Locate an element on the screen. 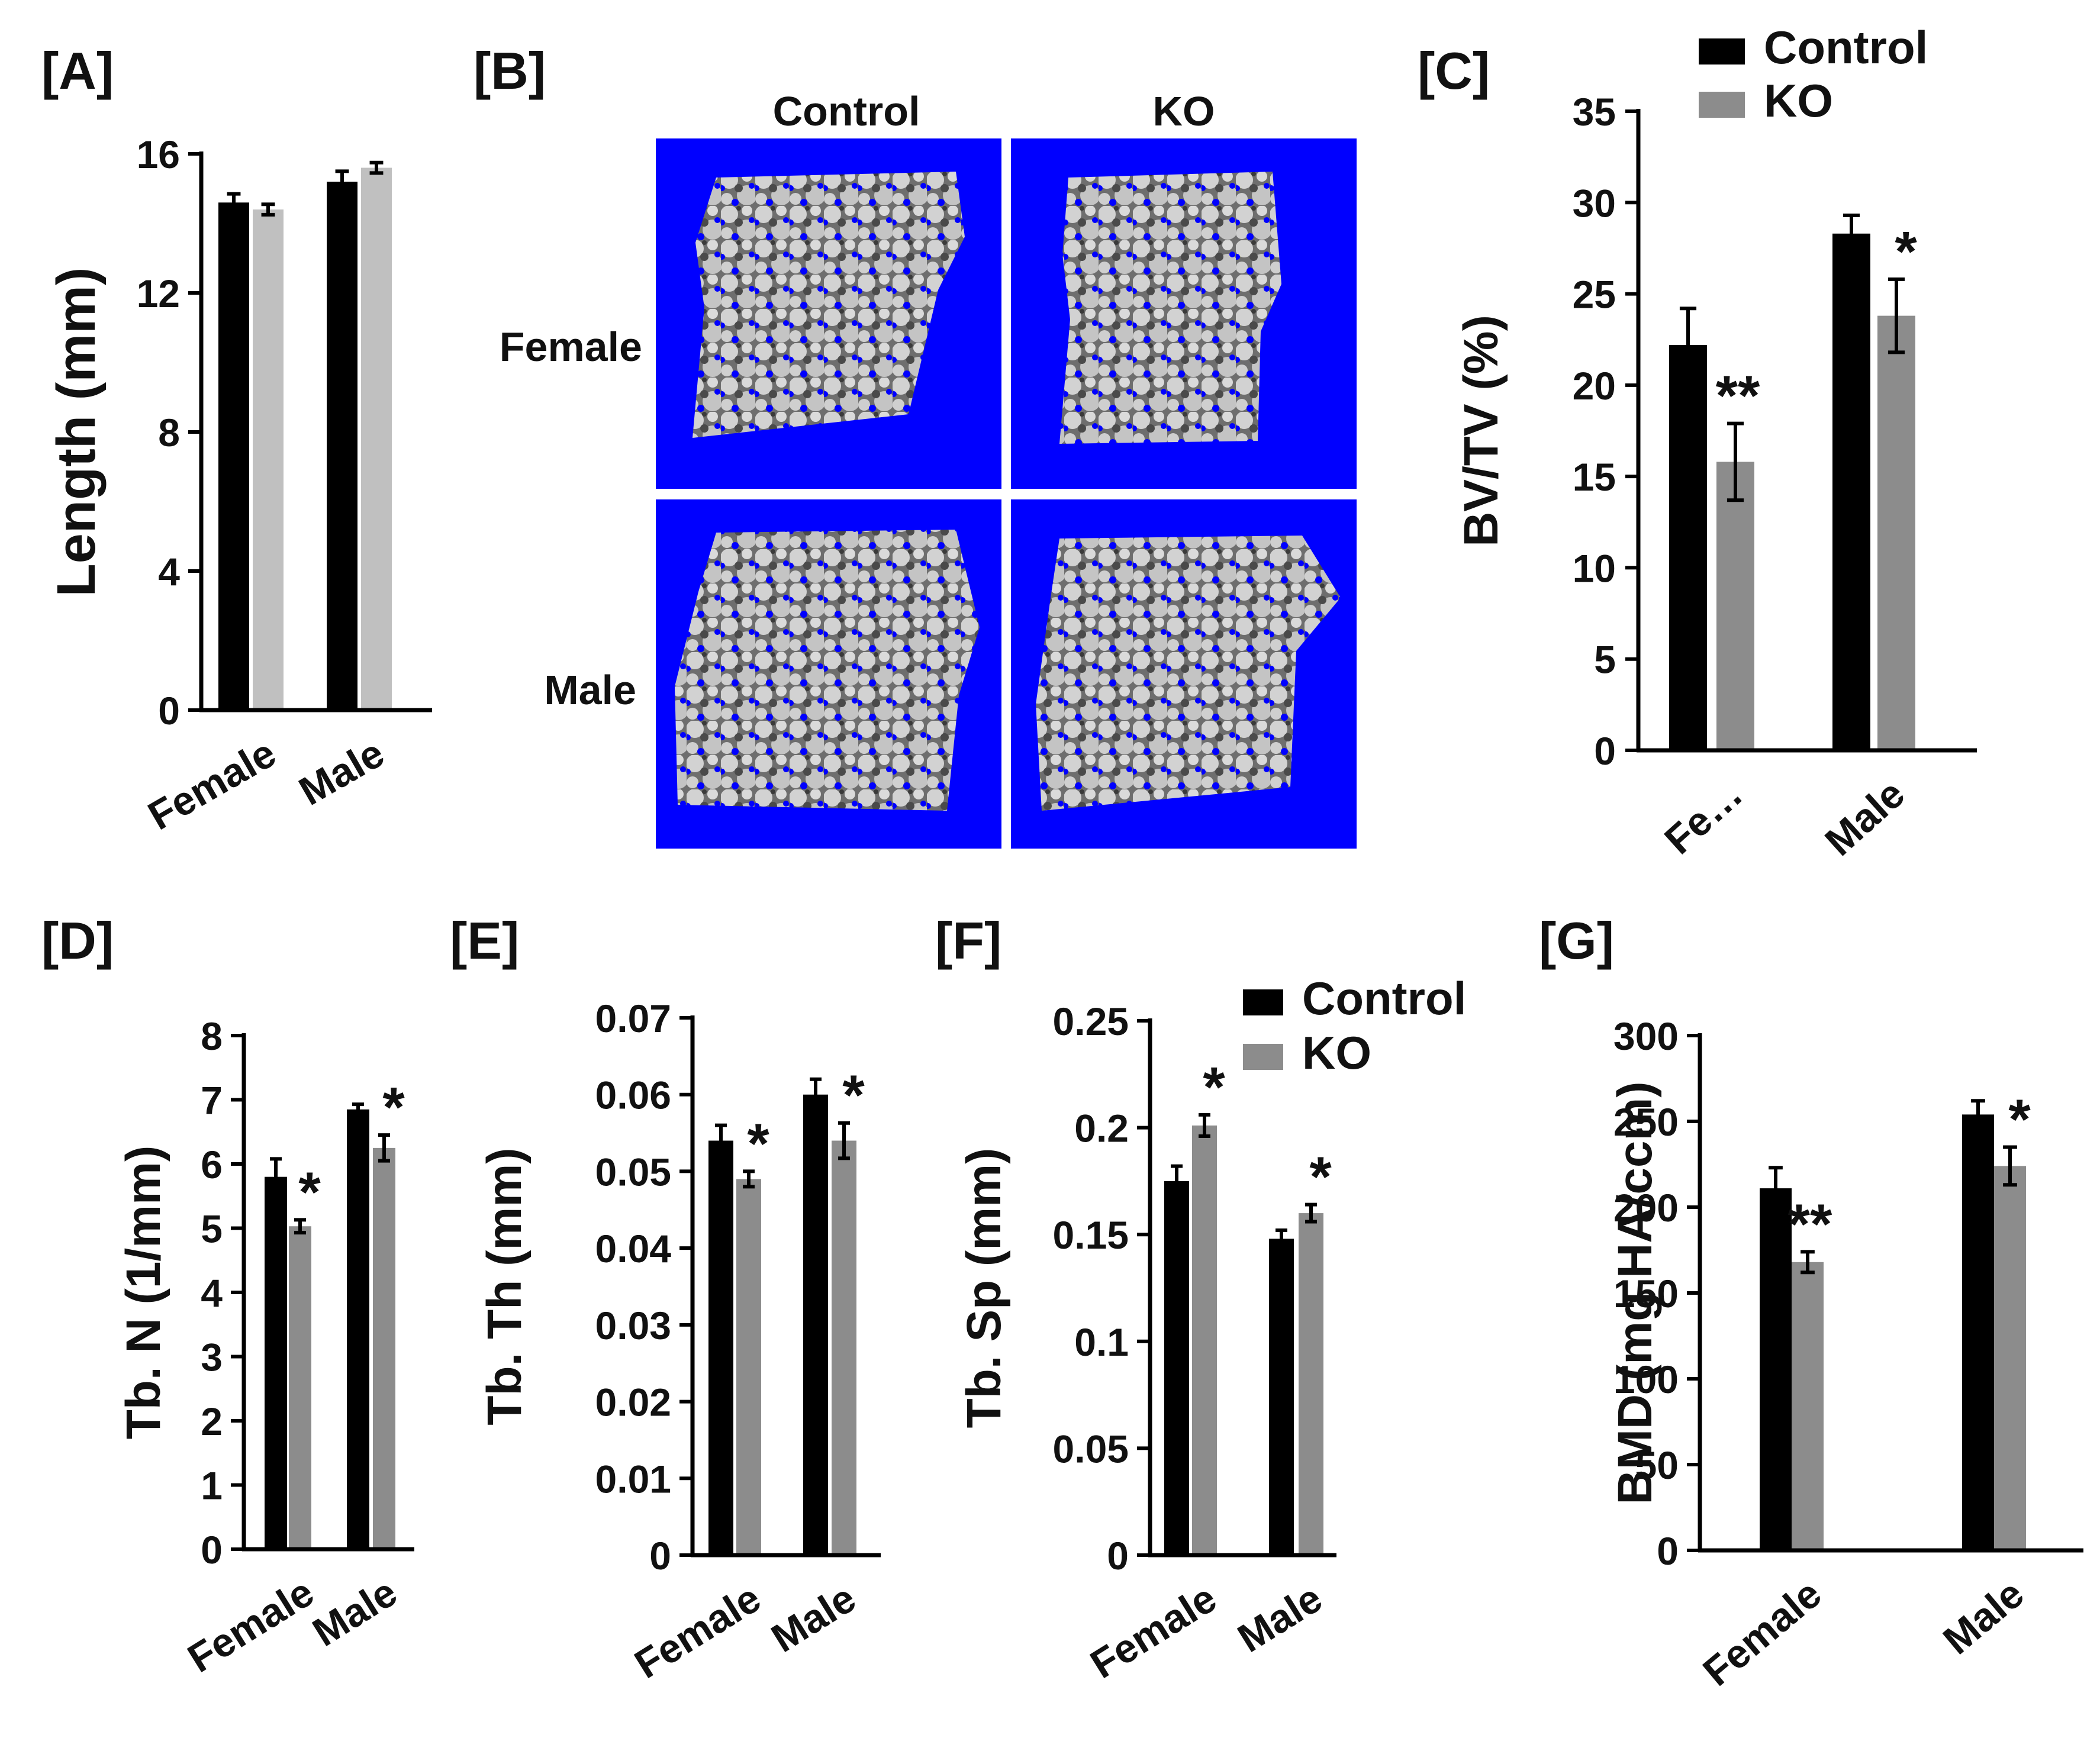 The width and height of the screenshot is (2100, 1751). x-category-label-d: Female is located at coordinates (250, 1625).